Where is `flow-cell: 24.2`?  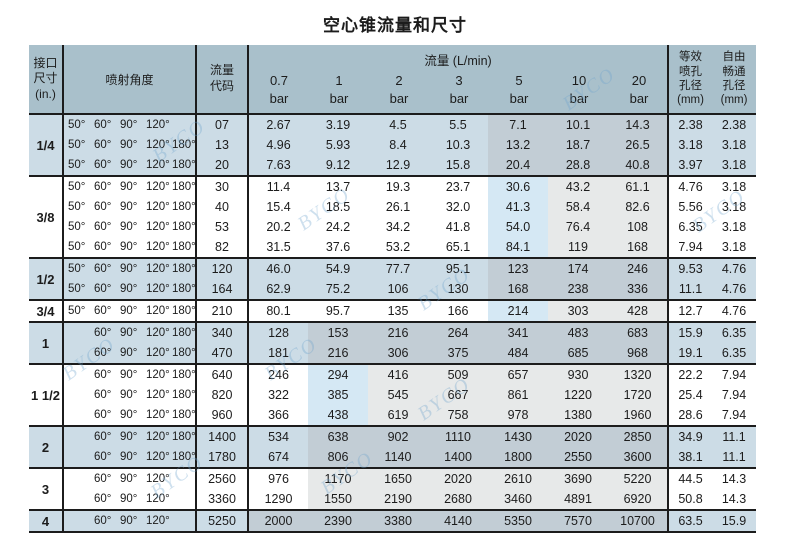 flow-cell: 24.2 is located at coordinates (338, 227).